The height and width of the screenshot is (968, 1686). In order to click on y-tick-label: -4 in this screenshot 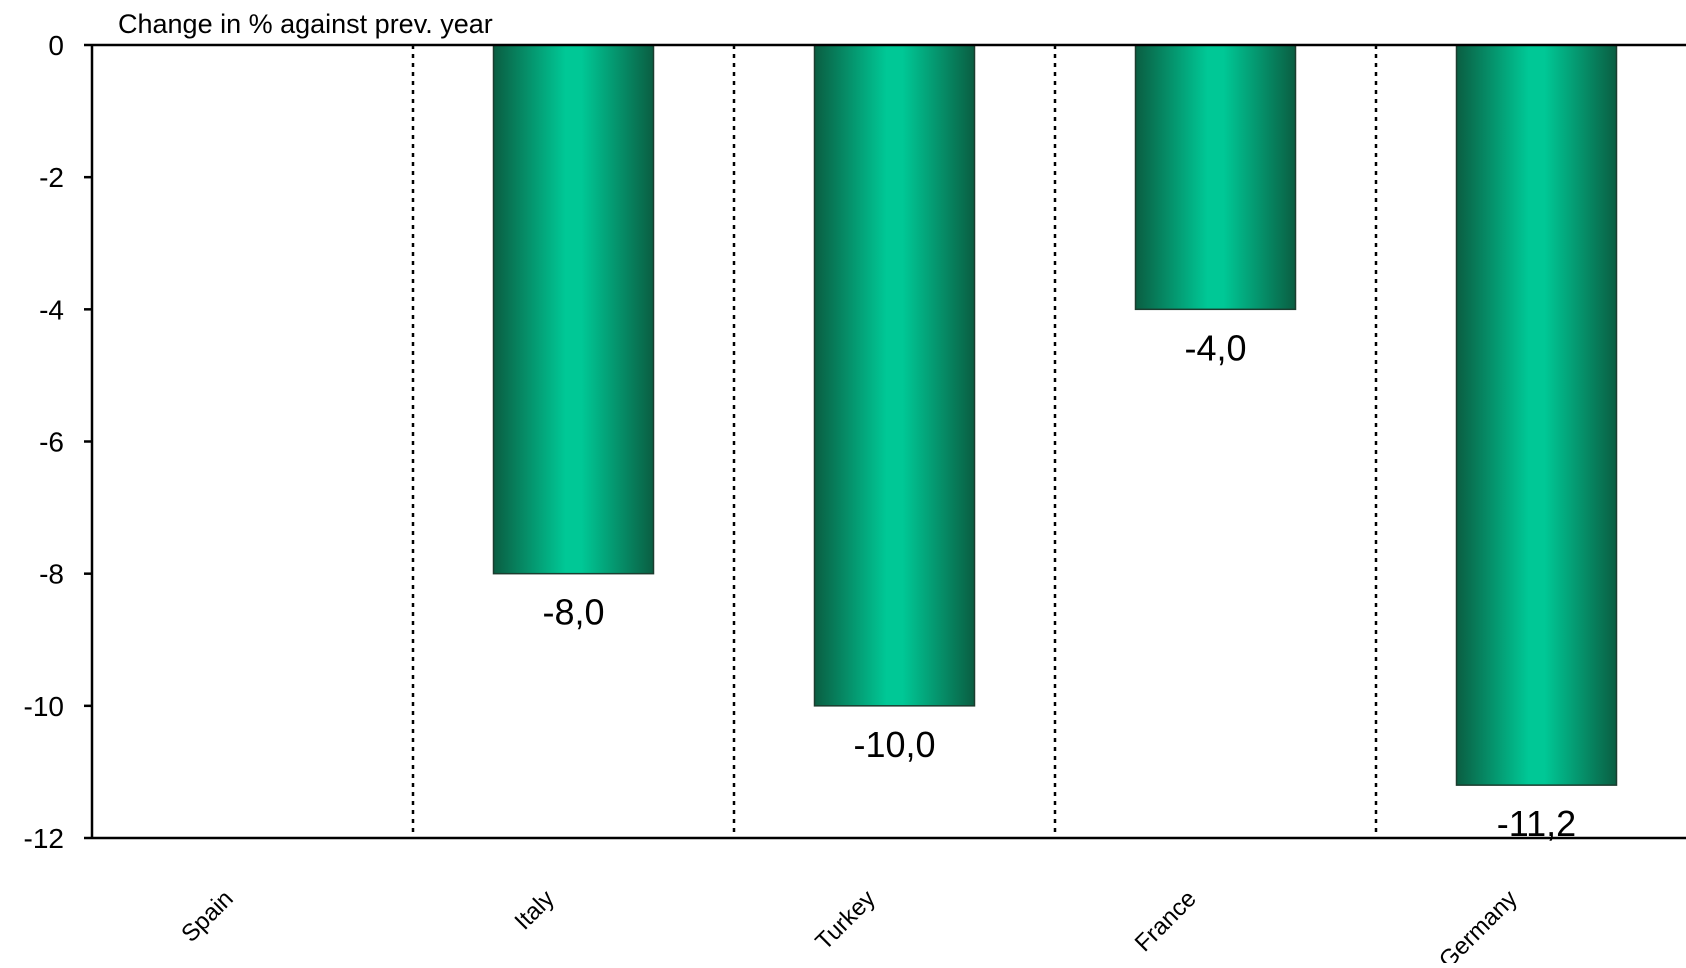, I will do `click(51, 309)`.